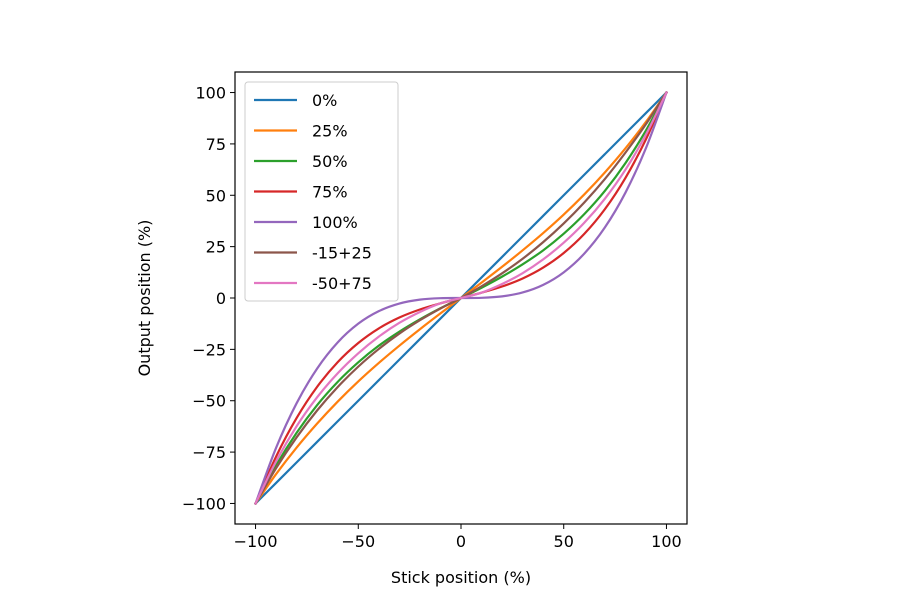  I want to click on legend-label-6: -50+75, so click(342, 283).